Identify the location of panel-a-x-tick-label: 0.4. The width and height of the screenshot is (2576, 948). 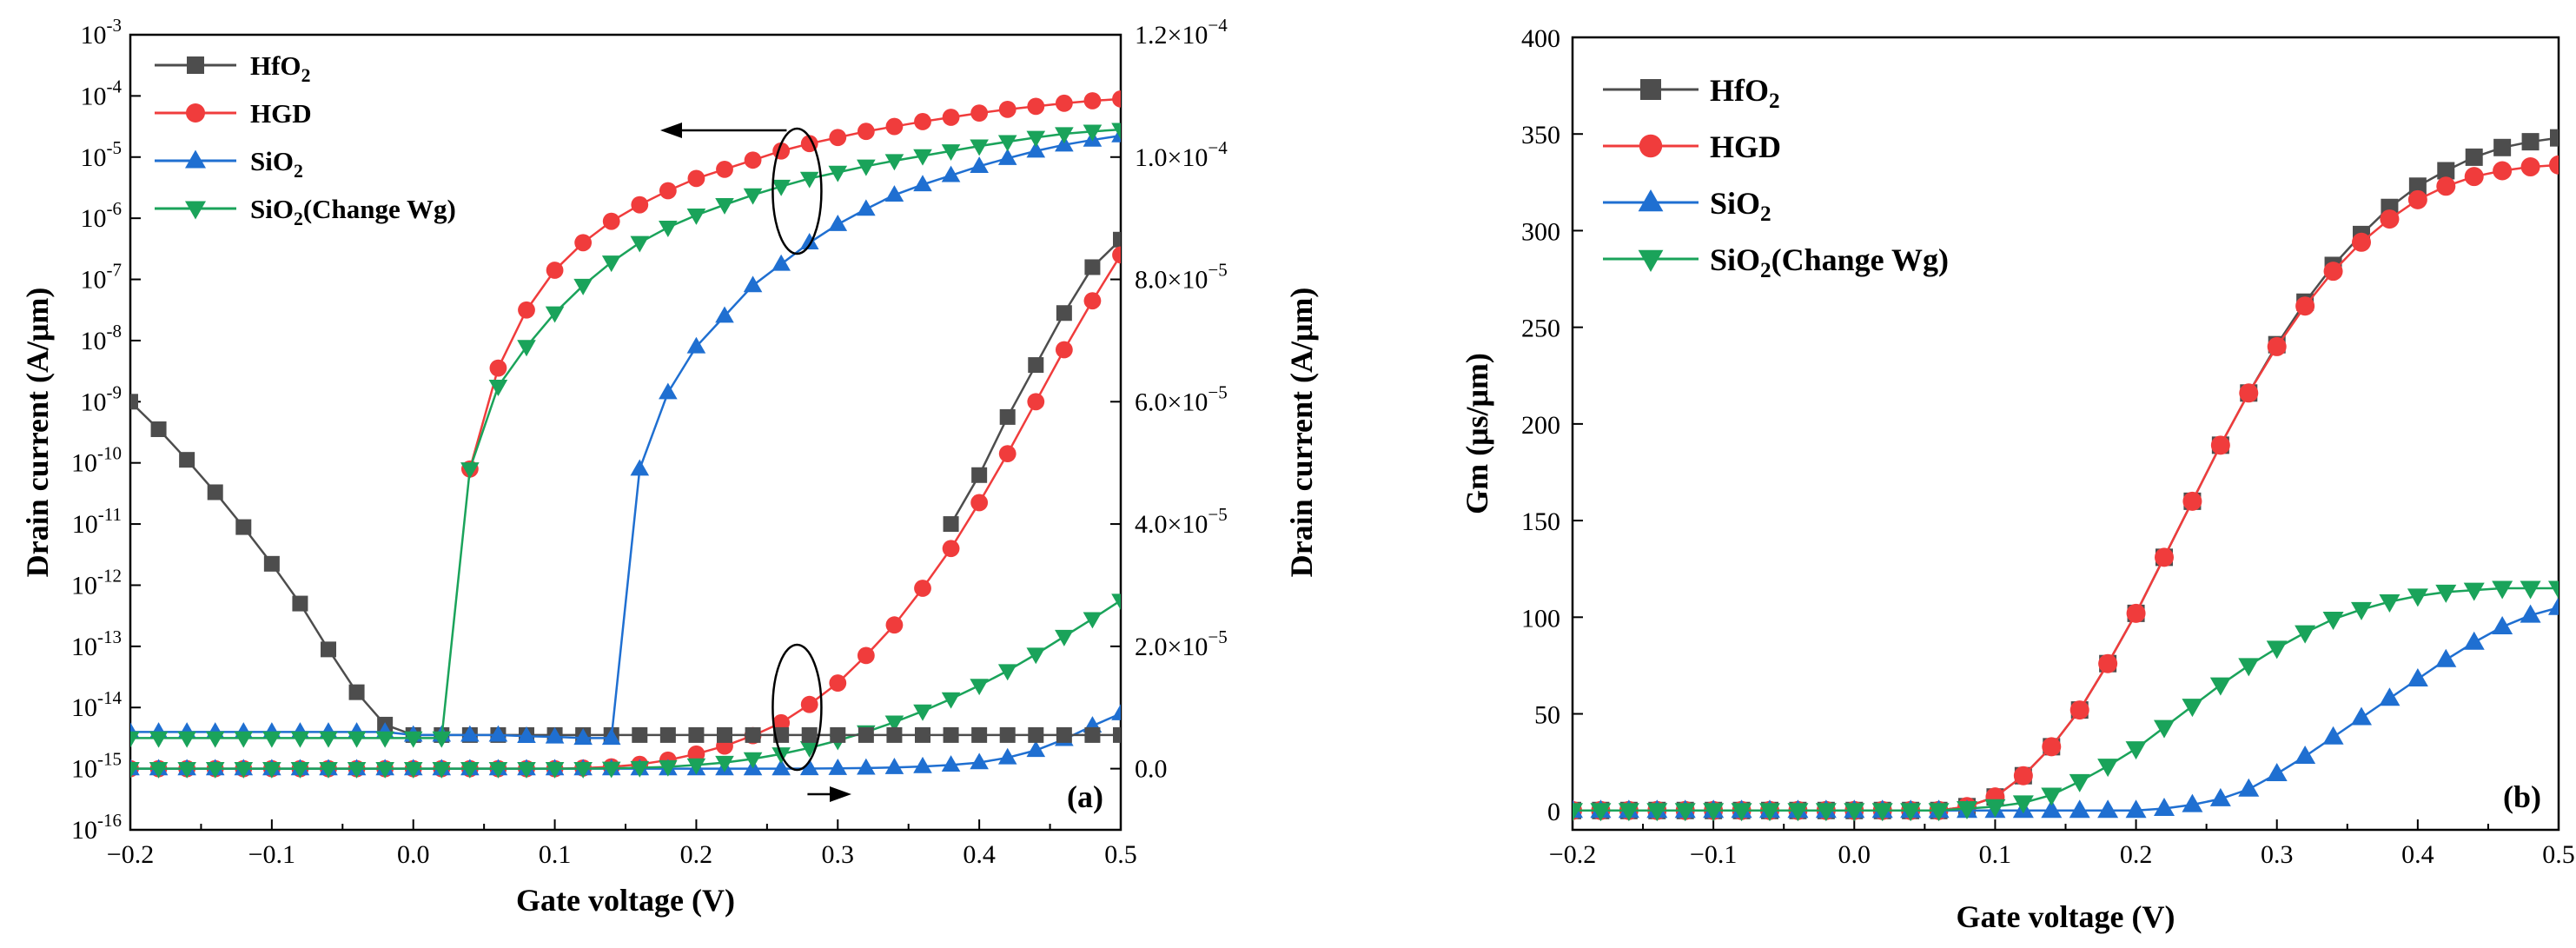
(979, 854).